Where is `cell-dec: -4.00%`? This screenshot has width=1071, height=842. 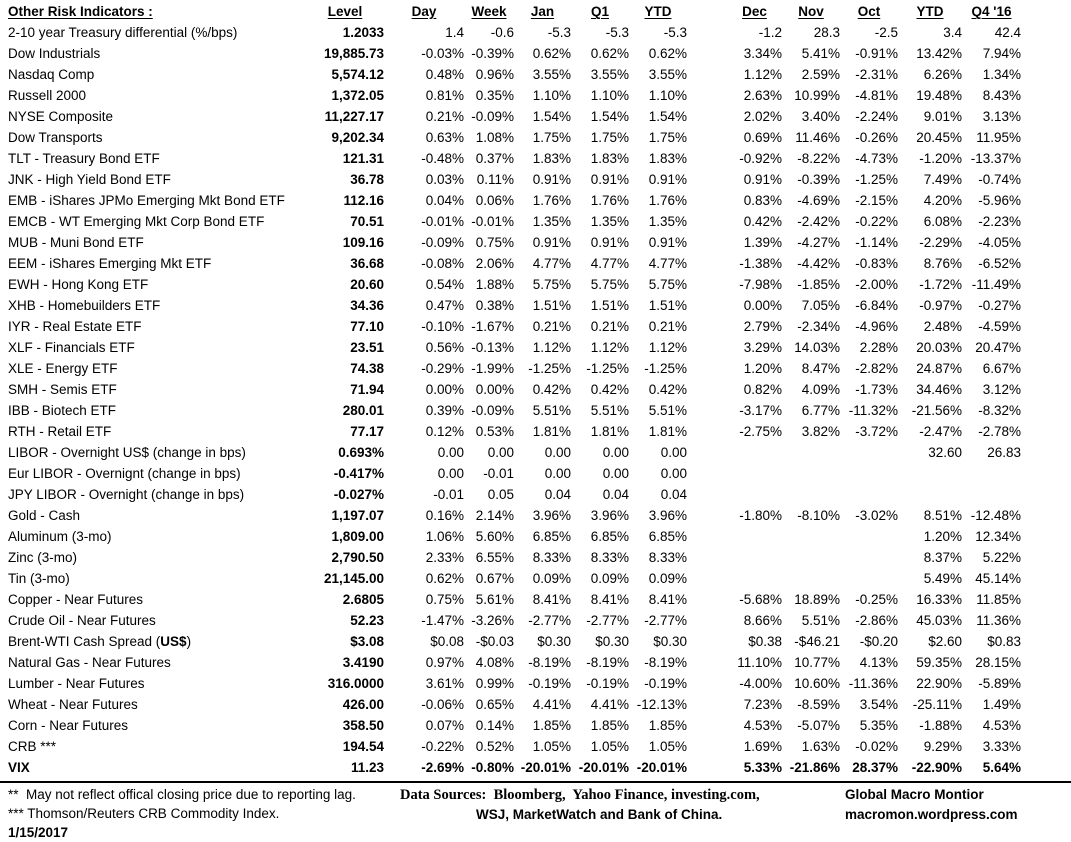 cell-dec: -4.00% is located at coordinates (760, 683).